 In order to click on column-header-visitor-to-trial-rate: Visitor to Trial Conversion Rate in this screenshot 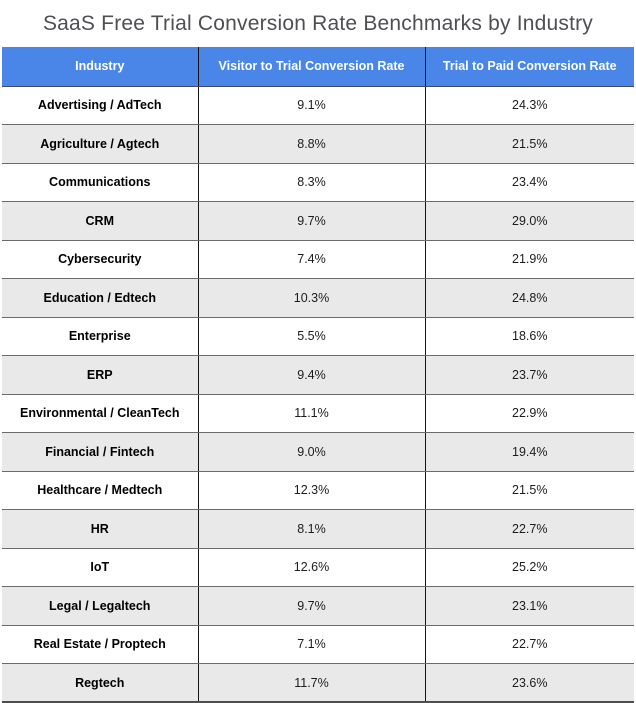, I will do `click(311, 67)`.